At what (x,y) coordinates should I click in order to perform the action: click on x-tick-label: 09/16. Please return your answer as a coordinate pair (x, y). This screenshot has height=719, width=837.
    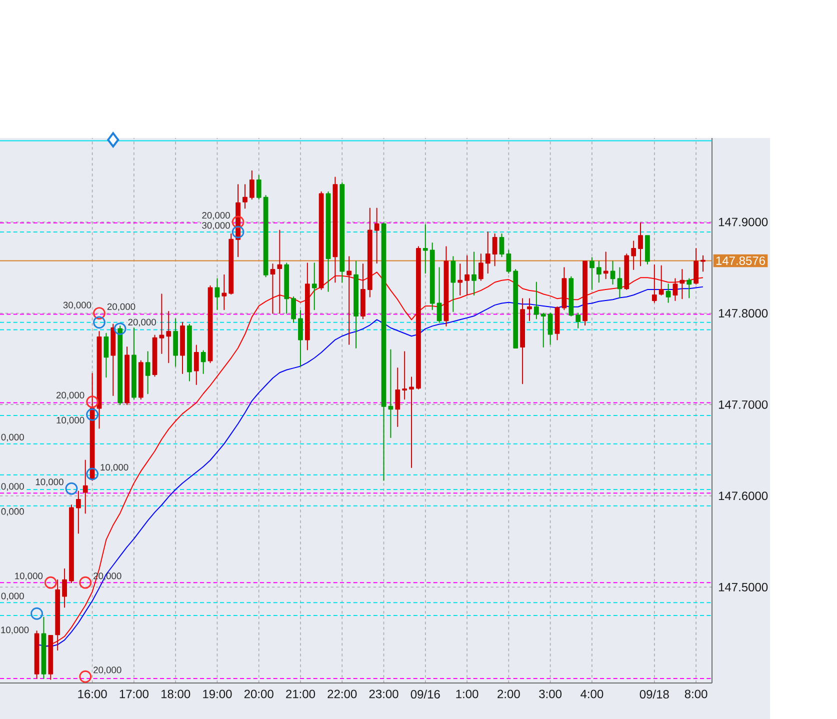
    Looking at the image, I should click on (425, 694).